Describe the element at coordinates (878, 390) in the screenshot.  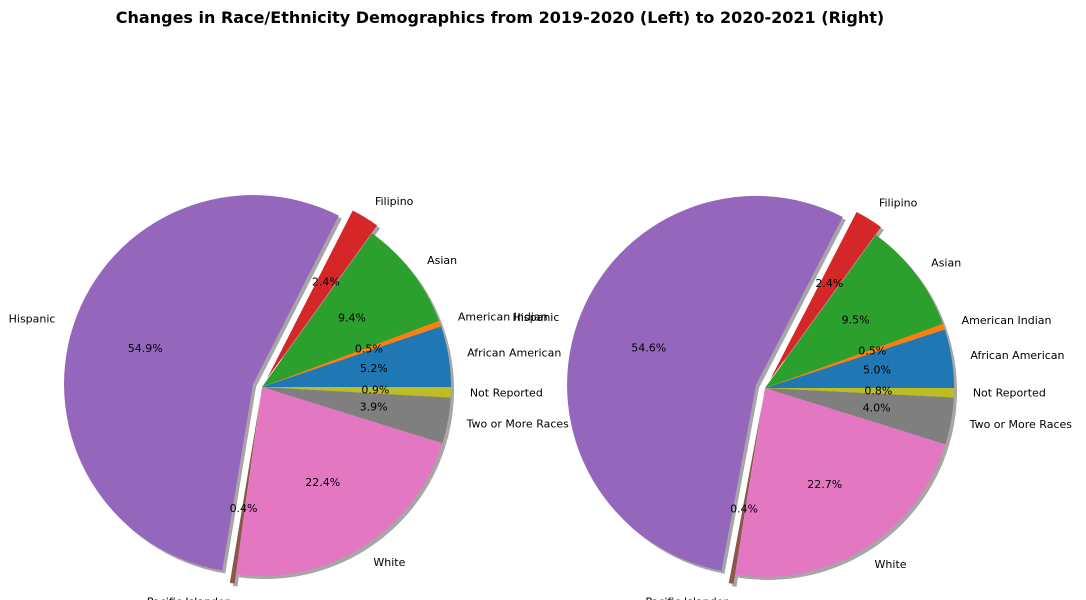
I see `pct-label-not-reported: 0.8%` at that location.